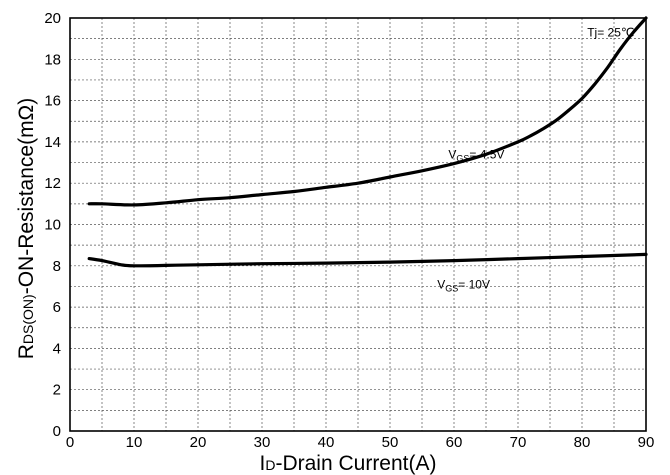 This screenshot has width=670, height=475. I want to click on y-tick-label: 20, so click(52, 18).